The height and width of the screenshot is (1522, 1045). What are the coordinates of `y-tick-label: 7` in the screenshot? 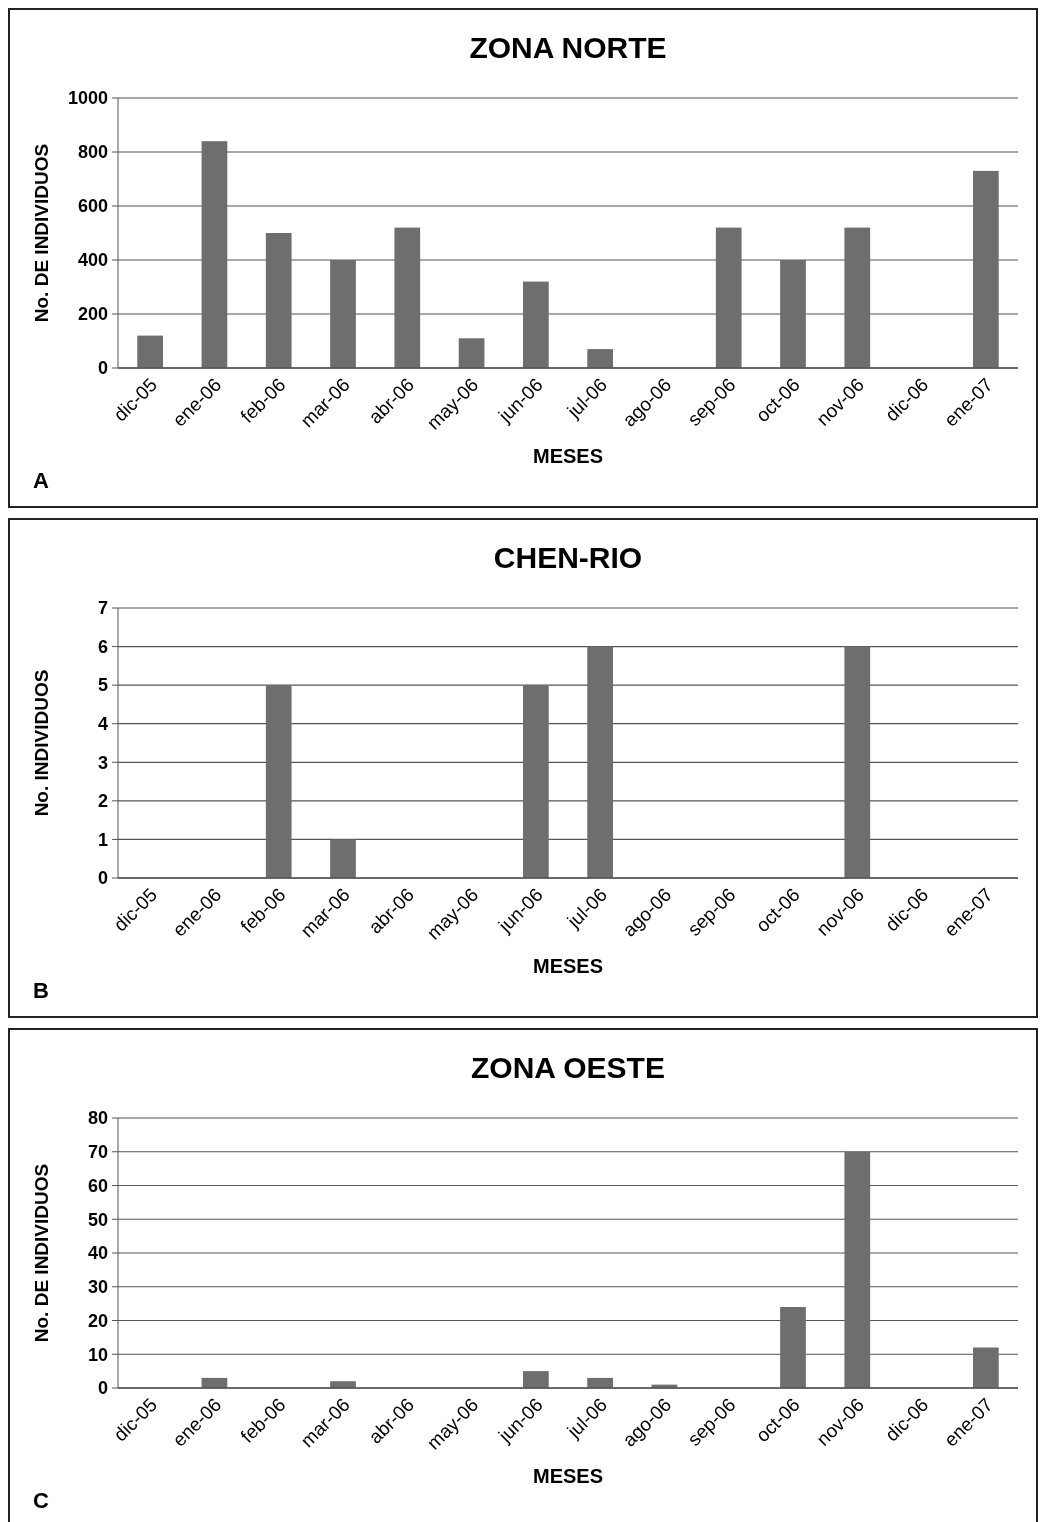 It's located at (102, 608).